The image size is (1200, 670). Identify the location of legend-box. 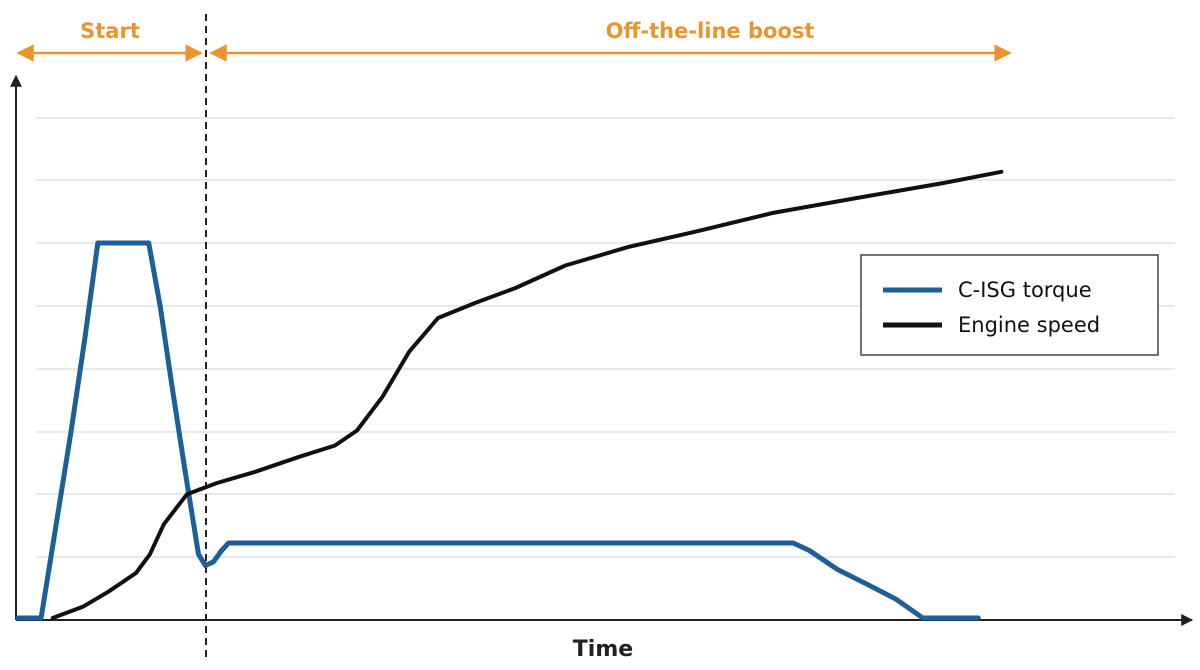
(1009, 305).